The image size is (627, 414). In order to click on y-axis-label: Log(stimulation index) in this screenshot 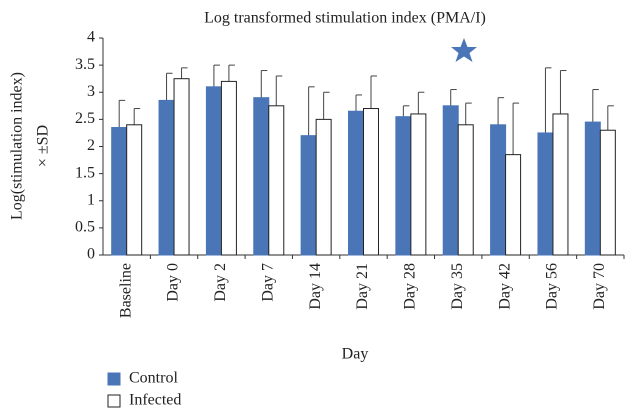, I will do `click(17, 146)`.